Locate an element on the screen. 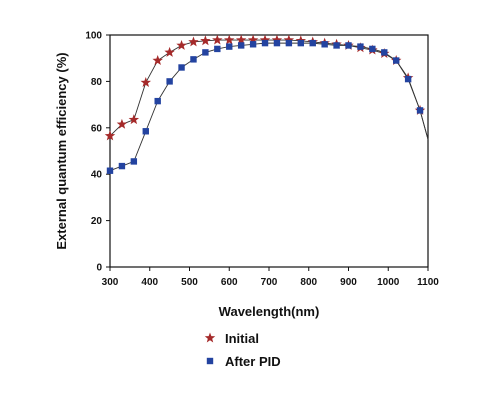 The width and height of the screenshot is (500, 400). y-tick-label: 20 is located at coordinates (97, 221).